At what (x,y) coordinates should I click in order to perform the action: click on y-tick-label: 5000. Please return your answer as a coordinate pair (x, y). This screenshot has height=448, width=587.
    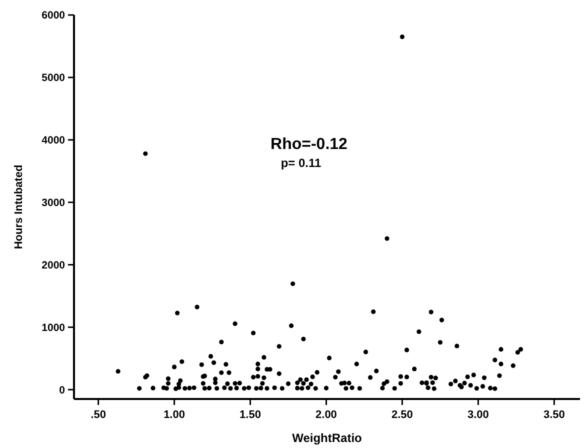
    Looking at the image, I should click on (54, 78).